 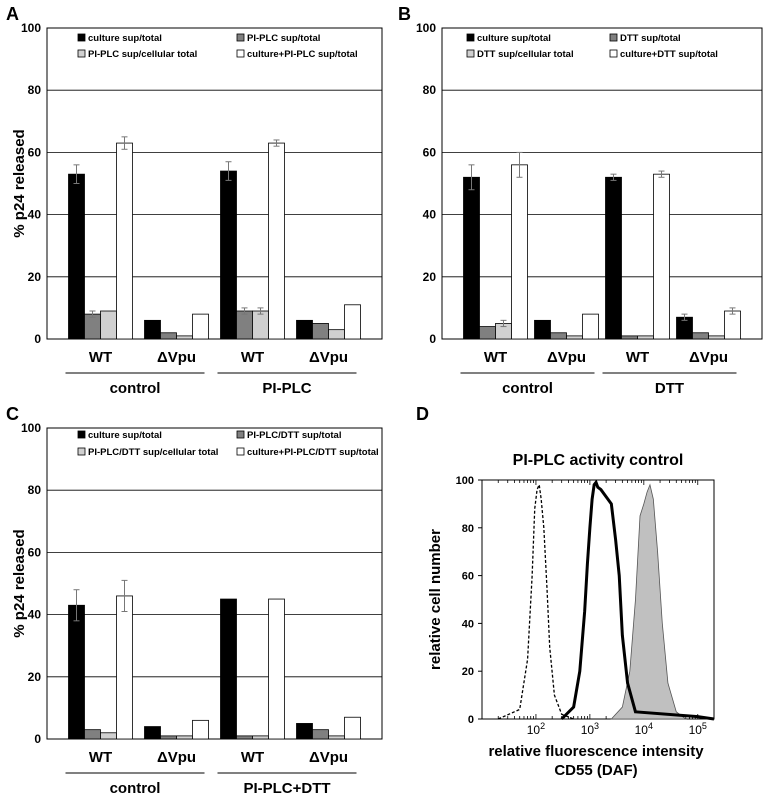 I want to click on legend-label: PI-PLC/DTT sup/cellular total, so click(x=153, y=452).